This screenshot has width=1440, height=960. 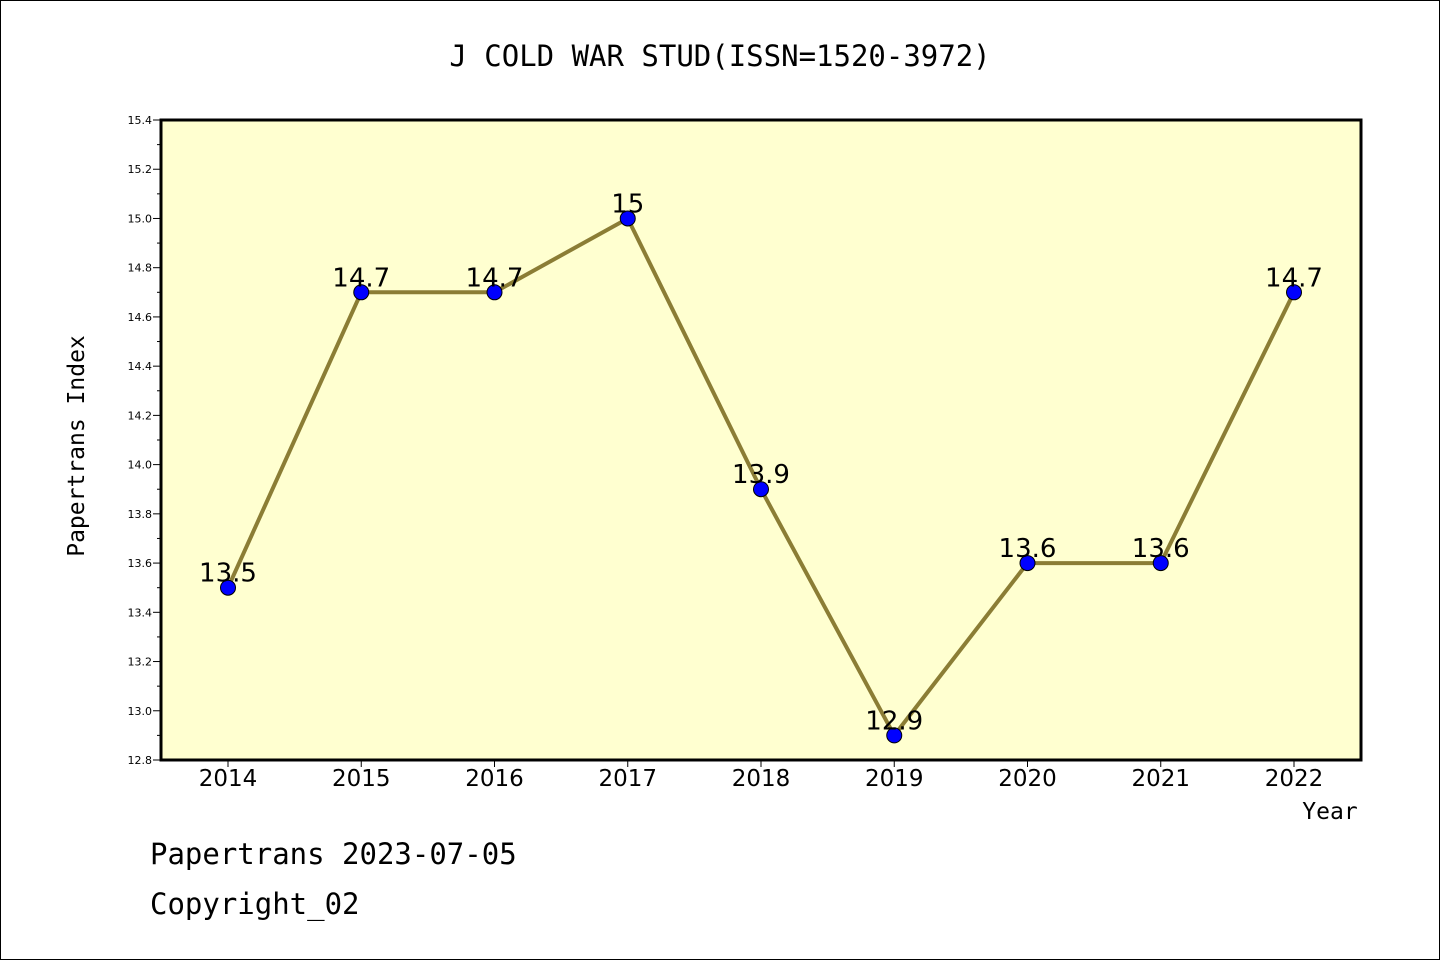 I want to click on y-tick-label: 14.6, so click(x=140, y=317).